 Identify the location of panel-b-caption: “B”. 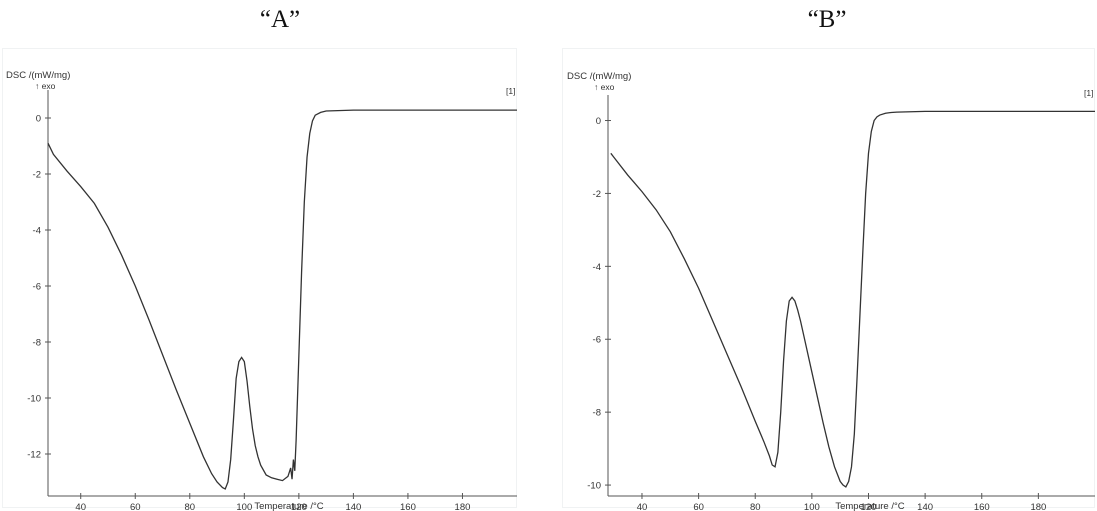
(827, 19).